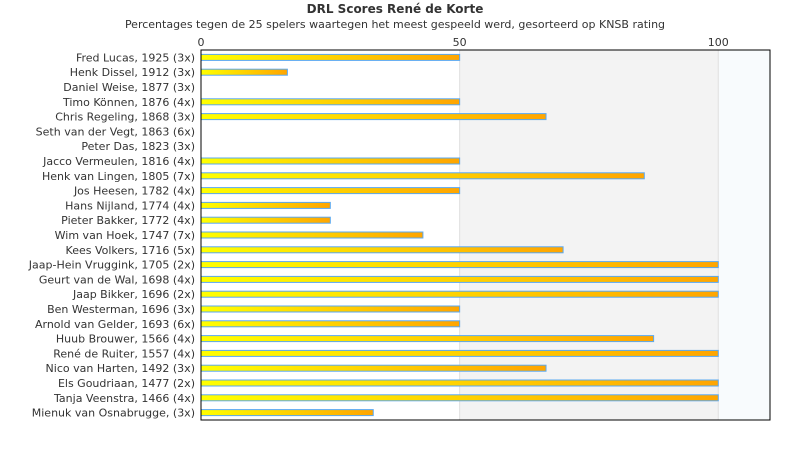 This screenshot has width=790, height=450. I want to click on category-label: Jaap Bikker, 1696 (2x), so click(133, 294).